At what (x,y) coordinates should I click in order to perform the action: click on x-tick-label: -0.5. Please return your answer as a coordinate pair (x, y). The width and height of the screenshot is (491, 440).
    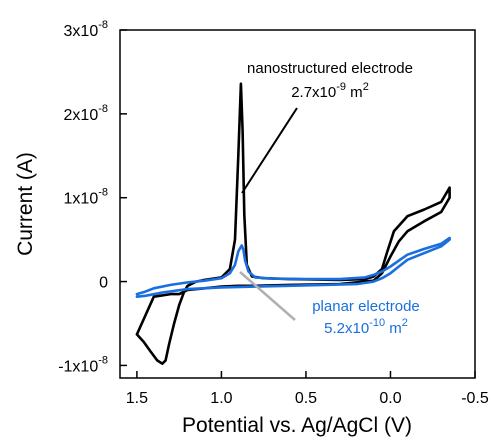
    Looking at the image, I should click on (475, 398).